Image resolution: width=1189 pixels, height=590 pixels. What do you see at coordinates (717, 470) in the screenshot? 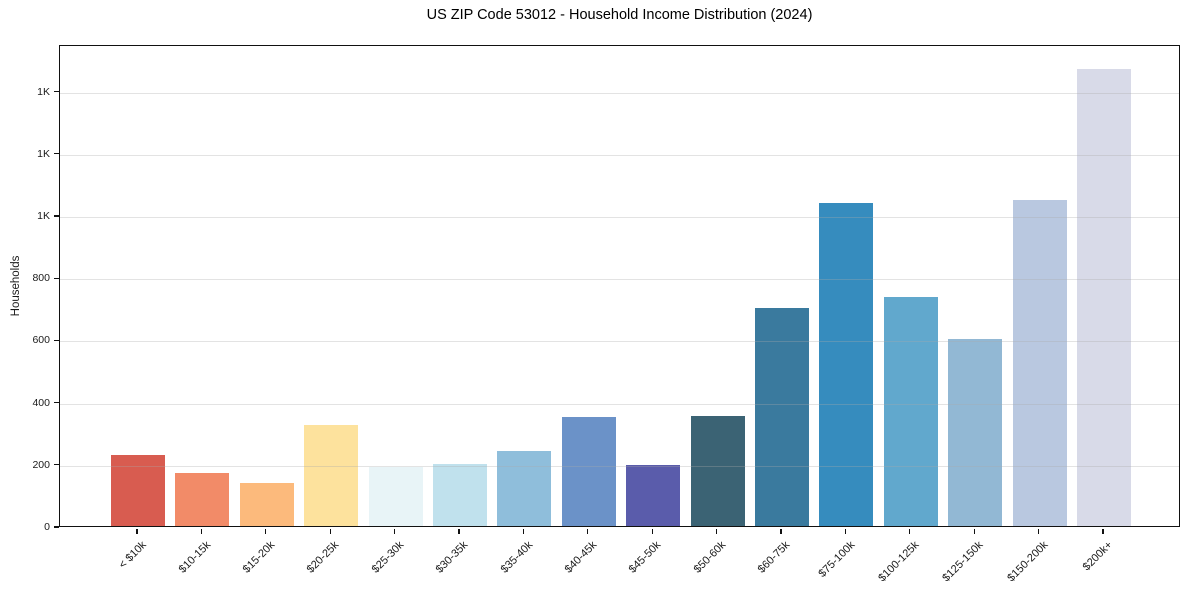
I see `bar-$50-60k` at bounding box center [717, 470].